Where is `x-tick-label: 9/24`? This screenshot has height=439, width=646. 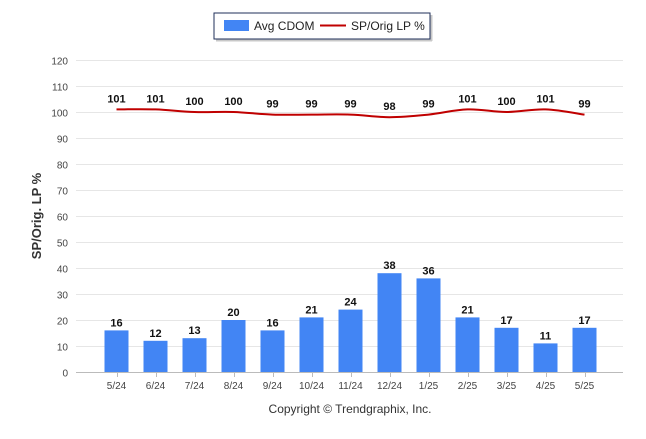
x-tick-label: 9/24 is located at coordinates (273, 386).